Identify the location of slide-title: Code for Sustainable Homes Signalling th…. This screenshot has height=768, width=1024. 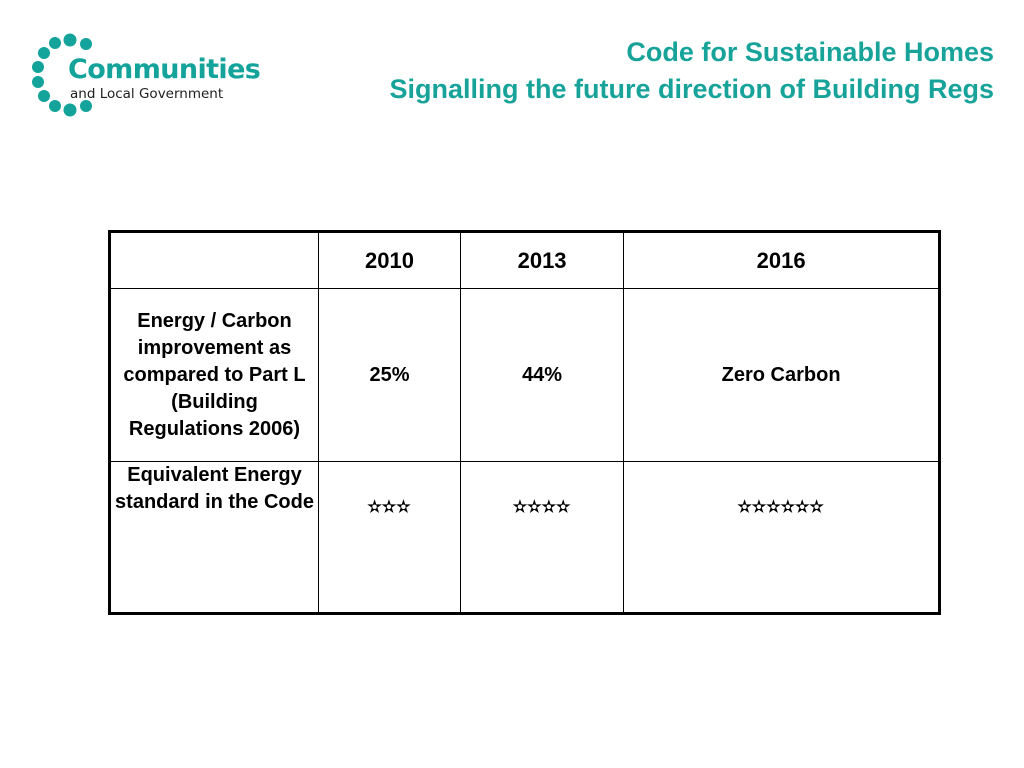
(692, 71).